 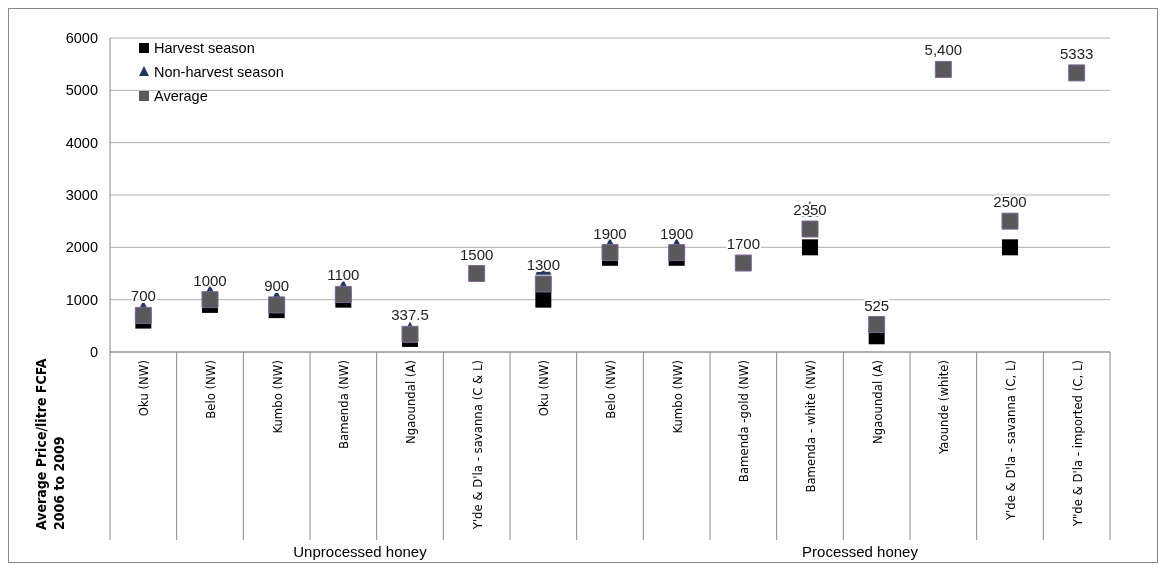 What do you see at coordinates (81, 247) in the screenshot?
I see `y-tick-label: 2000` at bounding box center [81, 247].